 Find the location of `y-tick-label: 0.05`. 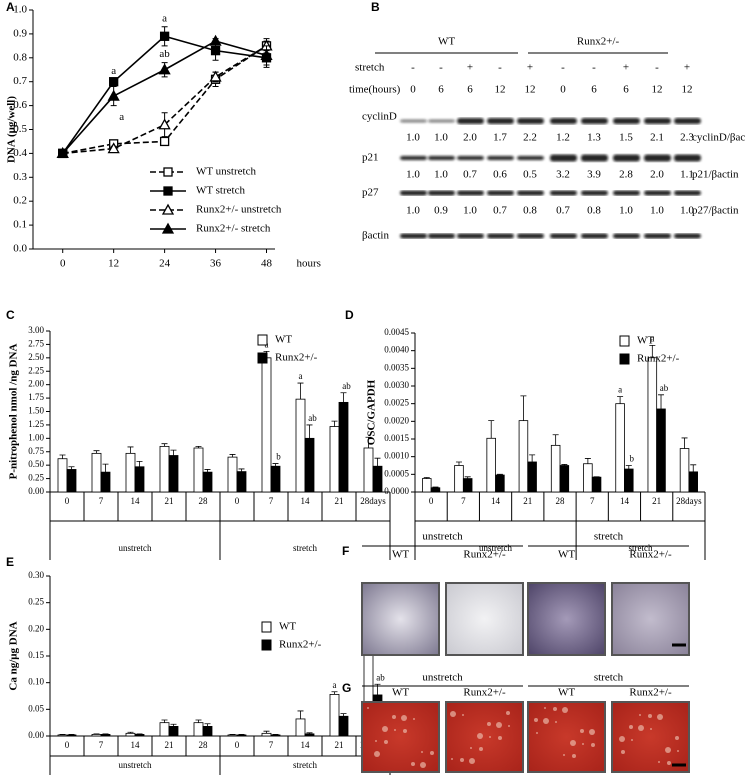

y-tick-label: 0.05 is located at coordinates (36, 708).